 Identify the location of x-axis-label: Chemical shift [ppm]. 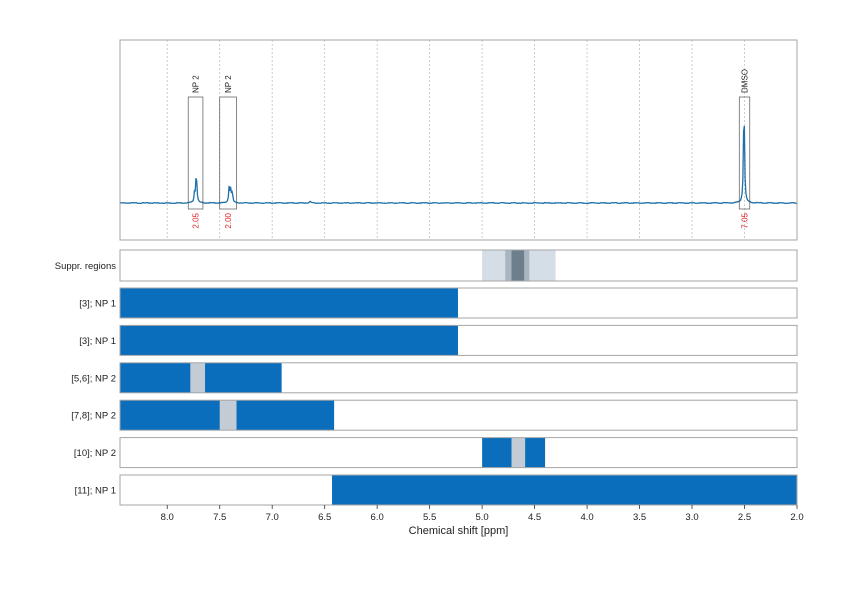
(459, 531).